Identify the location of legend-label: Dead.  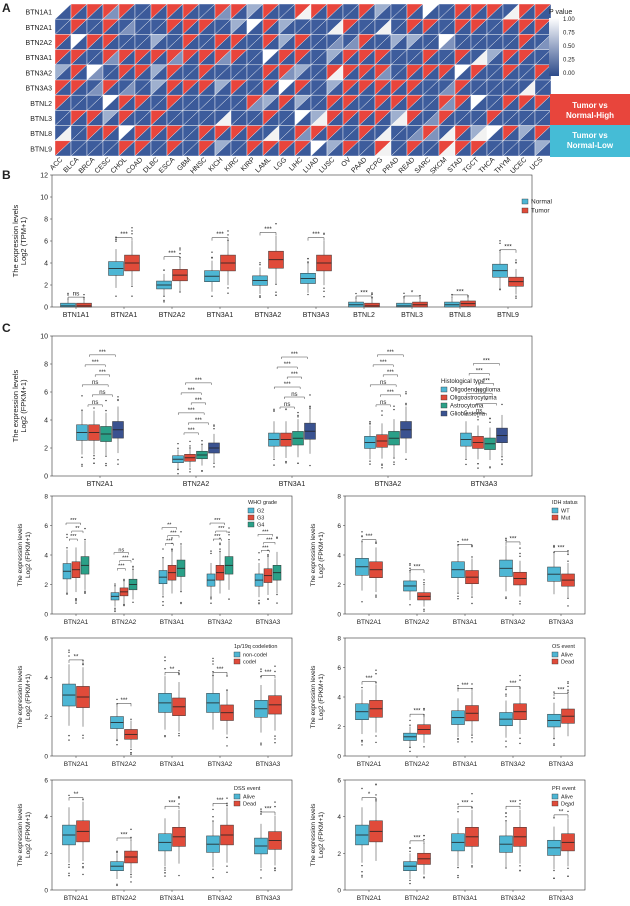
(249, 805).